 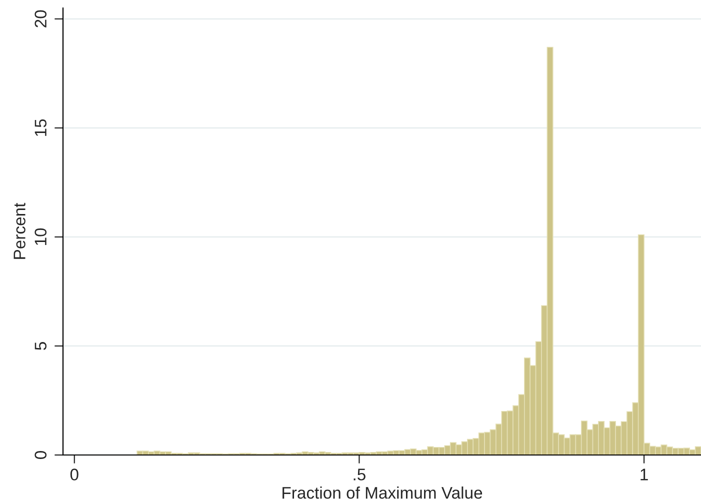 What do you see at coordinates (40, 236) in the screenshot?
I see `y-tick-label: 10` at bounding box center [40, 236].